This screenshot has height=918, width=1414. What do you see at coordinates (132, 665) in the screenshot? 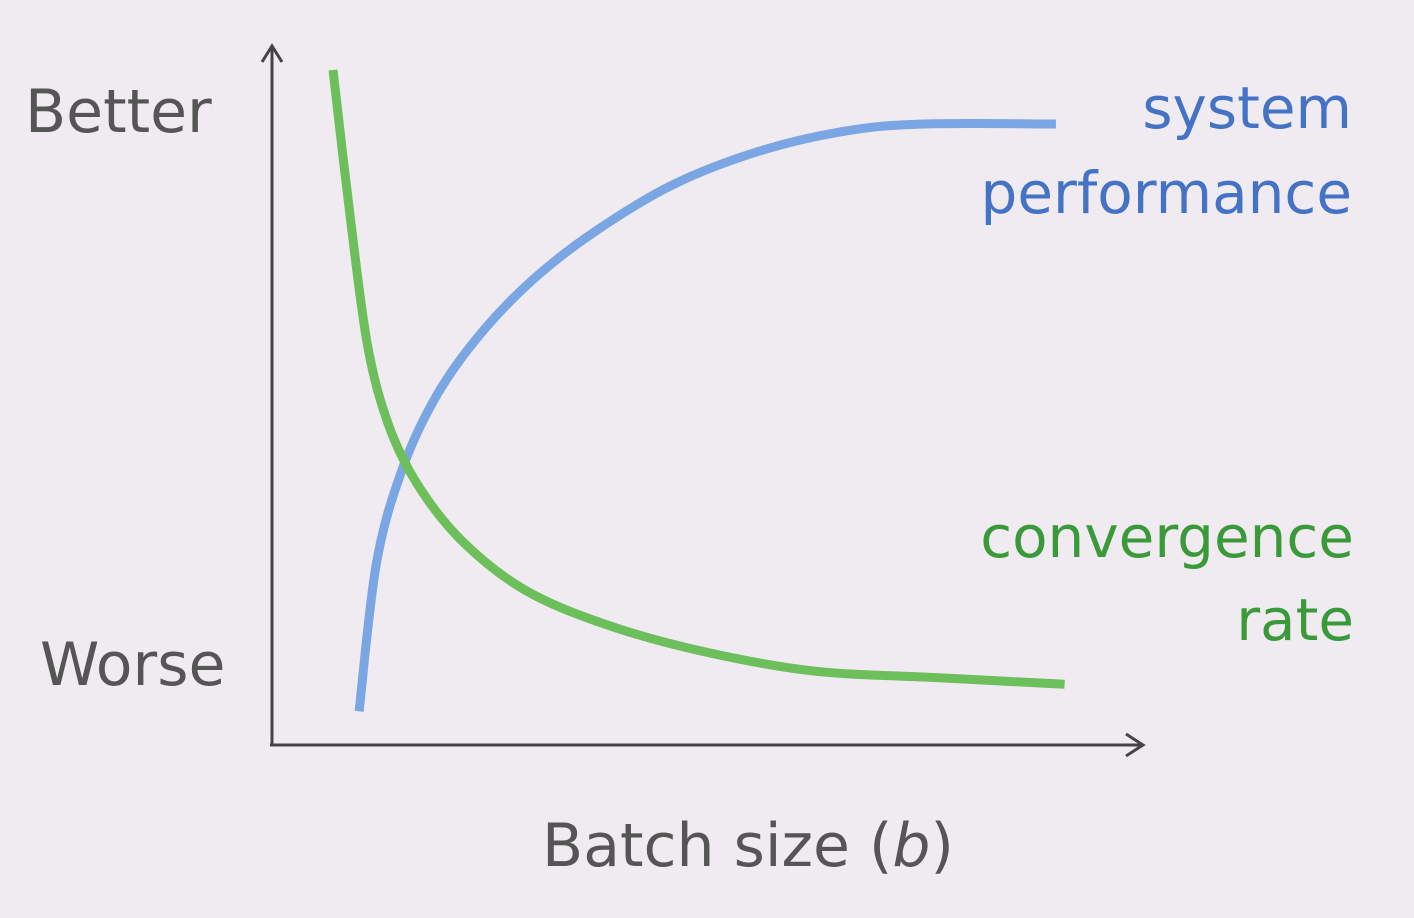
I see `y-label-worse: Worse` at bounding box center [132, 665].